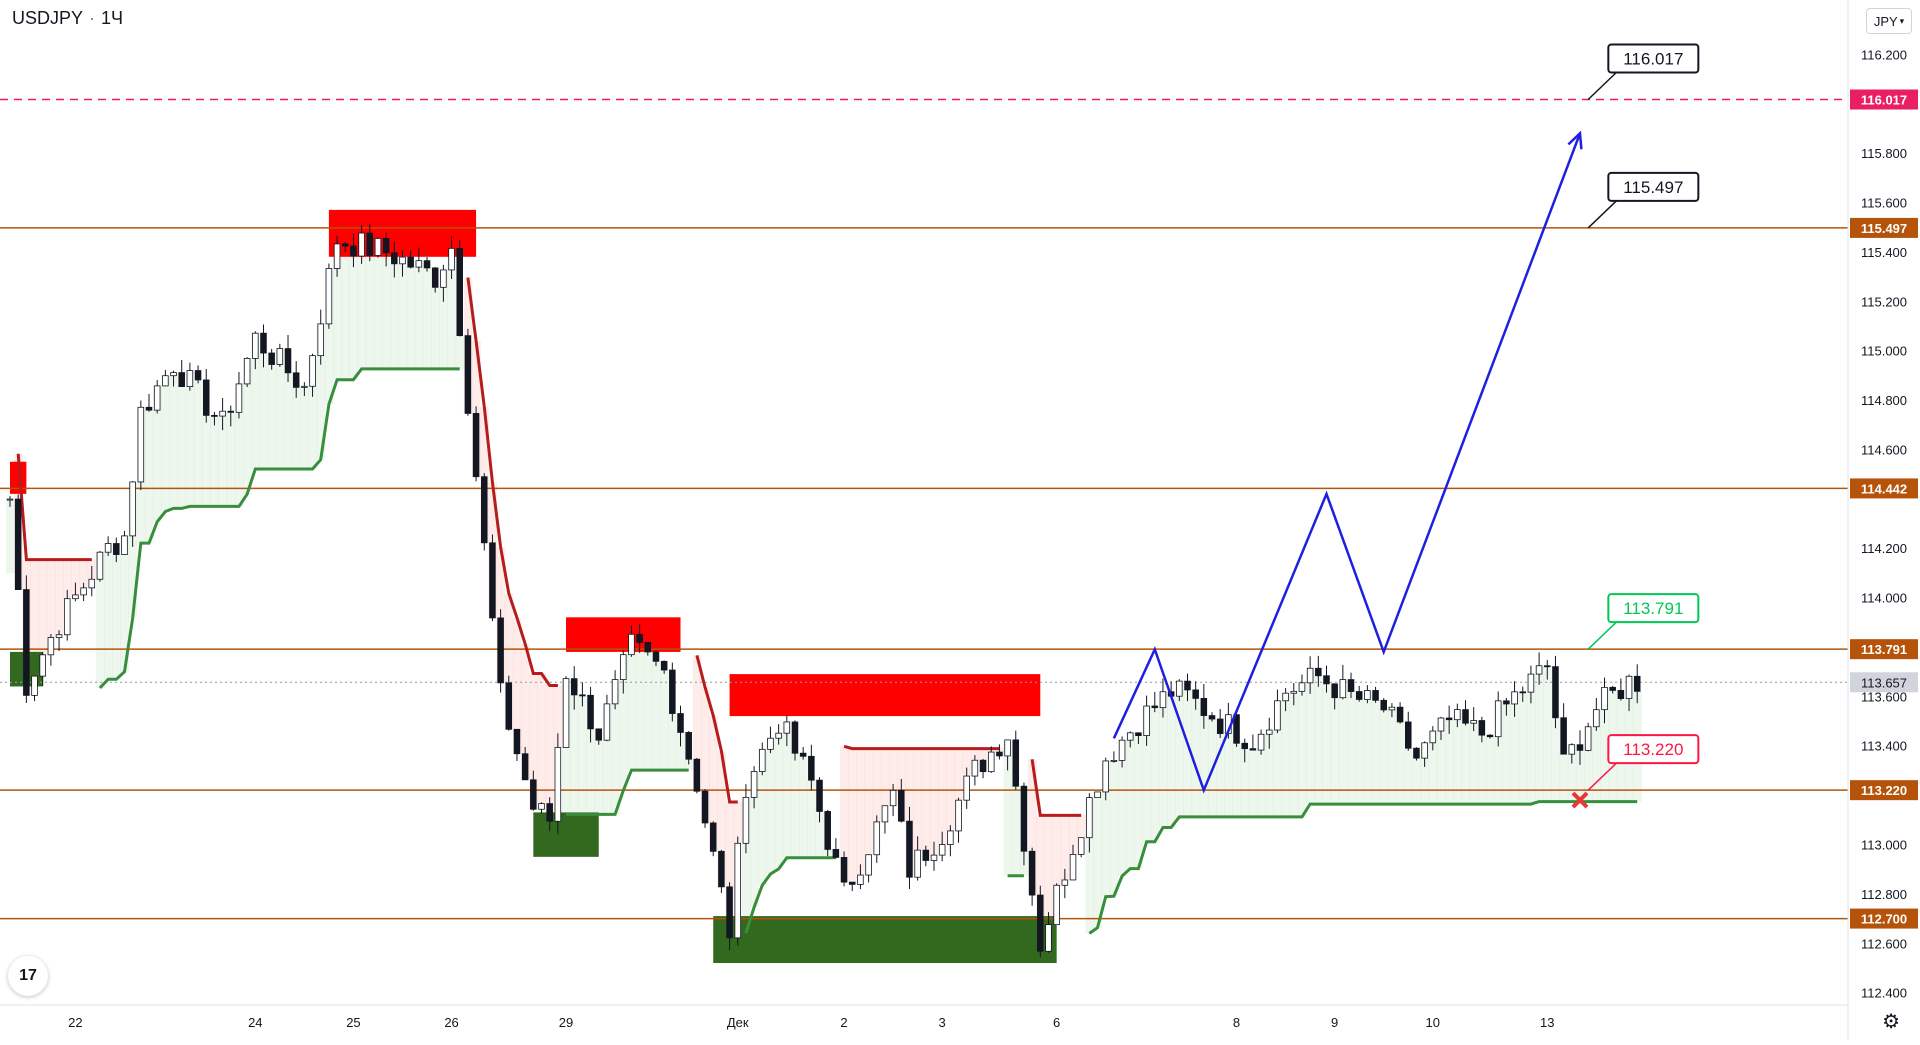  What do you see at coordinates (1884, 54) in the screenshot?
I see `y-tick-label: 116.200` at bounding box center [1884, 54].